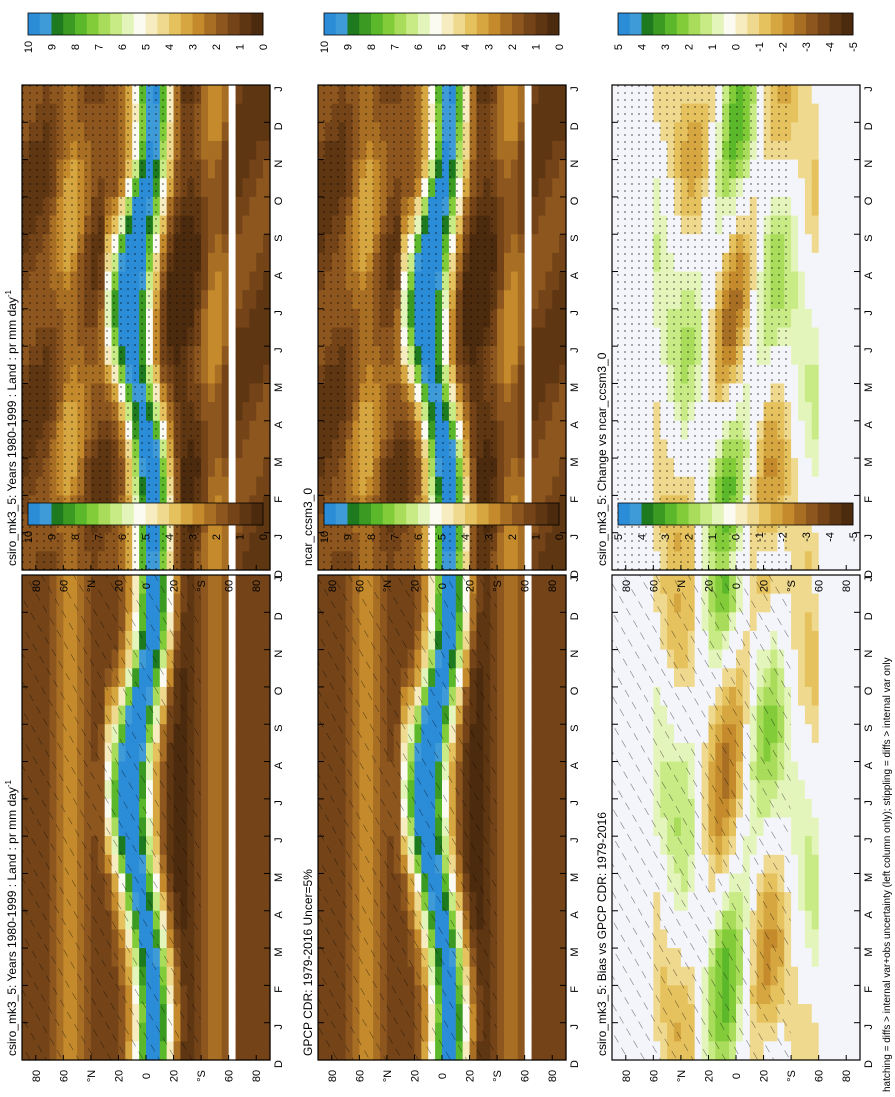 This screenshot has height=1097, width=895. I want to click on month-tick-label: A, so click(575, 275).